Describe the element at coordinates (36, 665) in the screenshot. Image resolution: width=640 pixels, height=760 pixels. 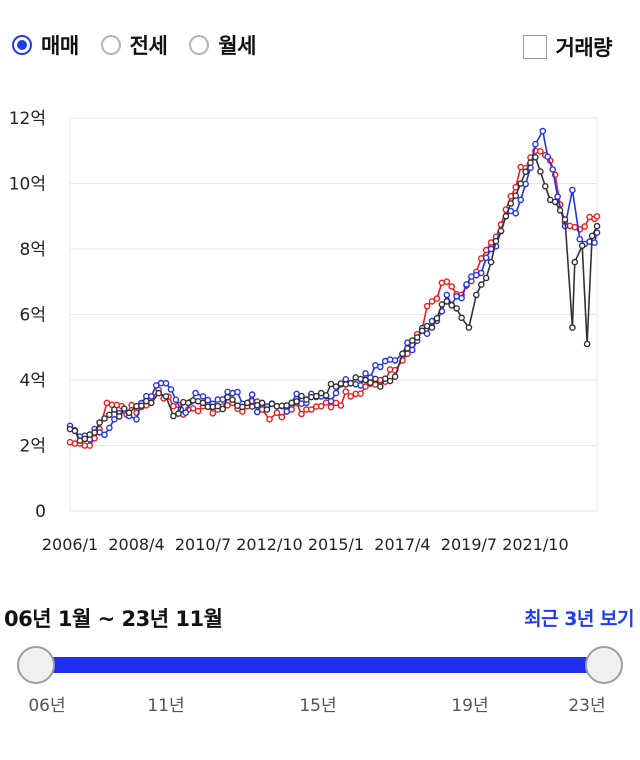
I see `period-slider-start-handle` at that location.